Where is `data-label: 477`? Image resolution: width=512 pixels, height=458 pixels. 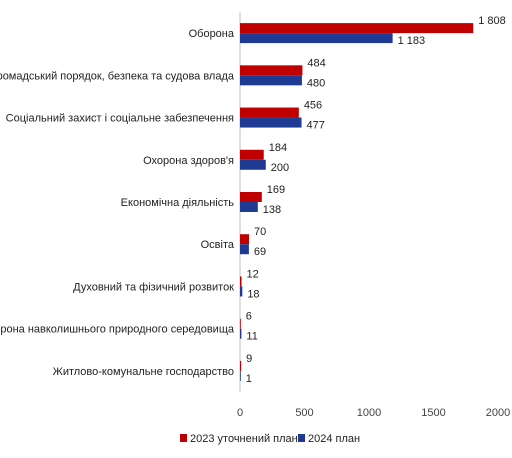 data-label: 477 is located at coordinates (316, 126).